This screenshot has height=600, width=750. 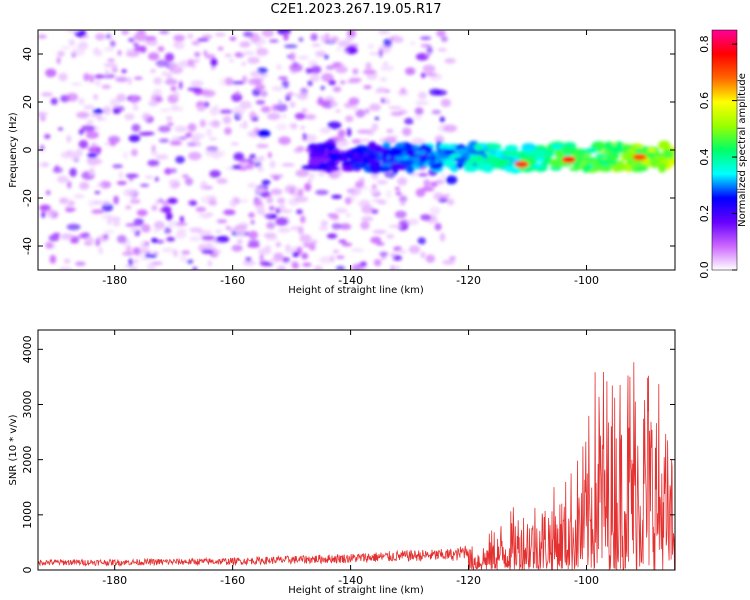 What do you see at coordinates (568, 160) in the screenshot?
I see `signal-peak` at bounding box center [568, 160].